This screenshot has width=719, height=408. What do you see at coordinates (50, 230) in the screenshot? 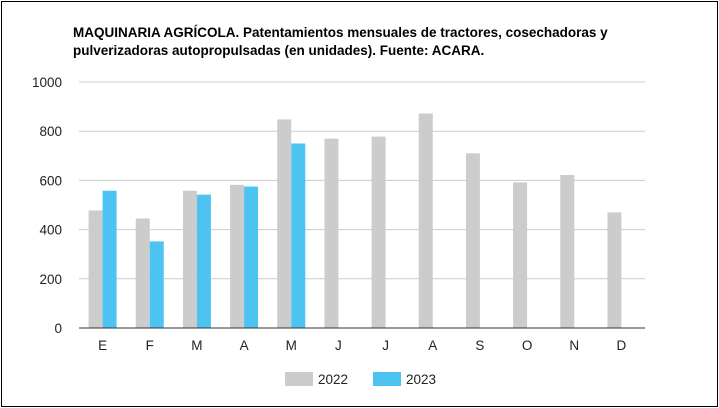
I see `y-tick-label: 400` at bounding box center [50, 230].